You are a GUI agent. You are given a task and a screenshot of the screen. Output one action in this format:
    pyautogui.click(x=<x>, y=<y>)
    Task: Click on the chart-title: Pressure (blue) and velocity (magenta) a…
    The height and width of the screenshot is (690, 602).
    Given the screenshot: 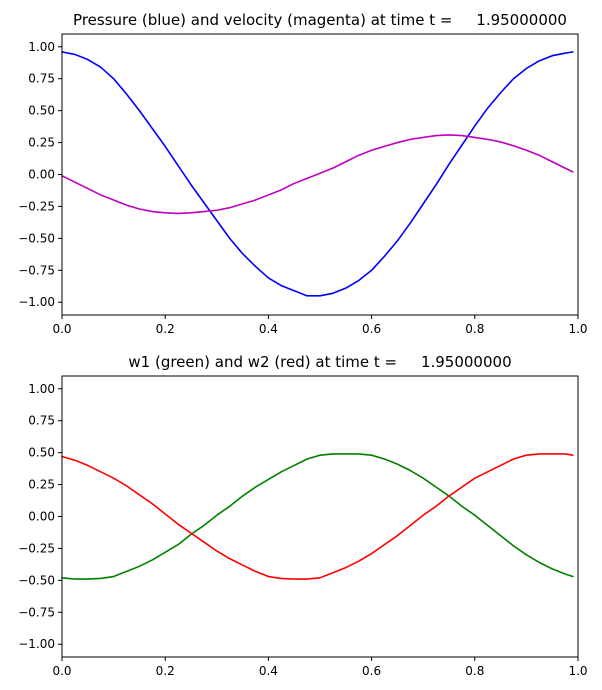 What is the action you would take?
    pyautogui.click(x=320, y=20)
    